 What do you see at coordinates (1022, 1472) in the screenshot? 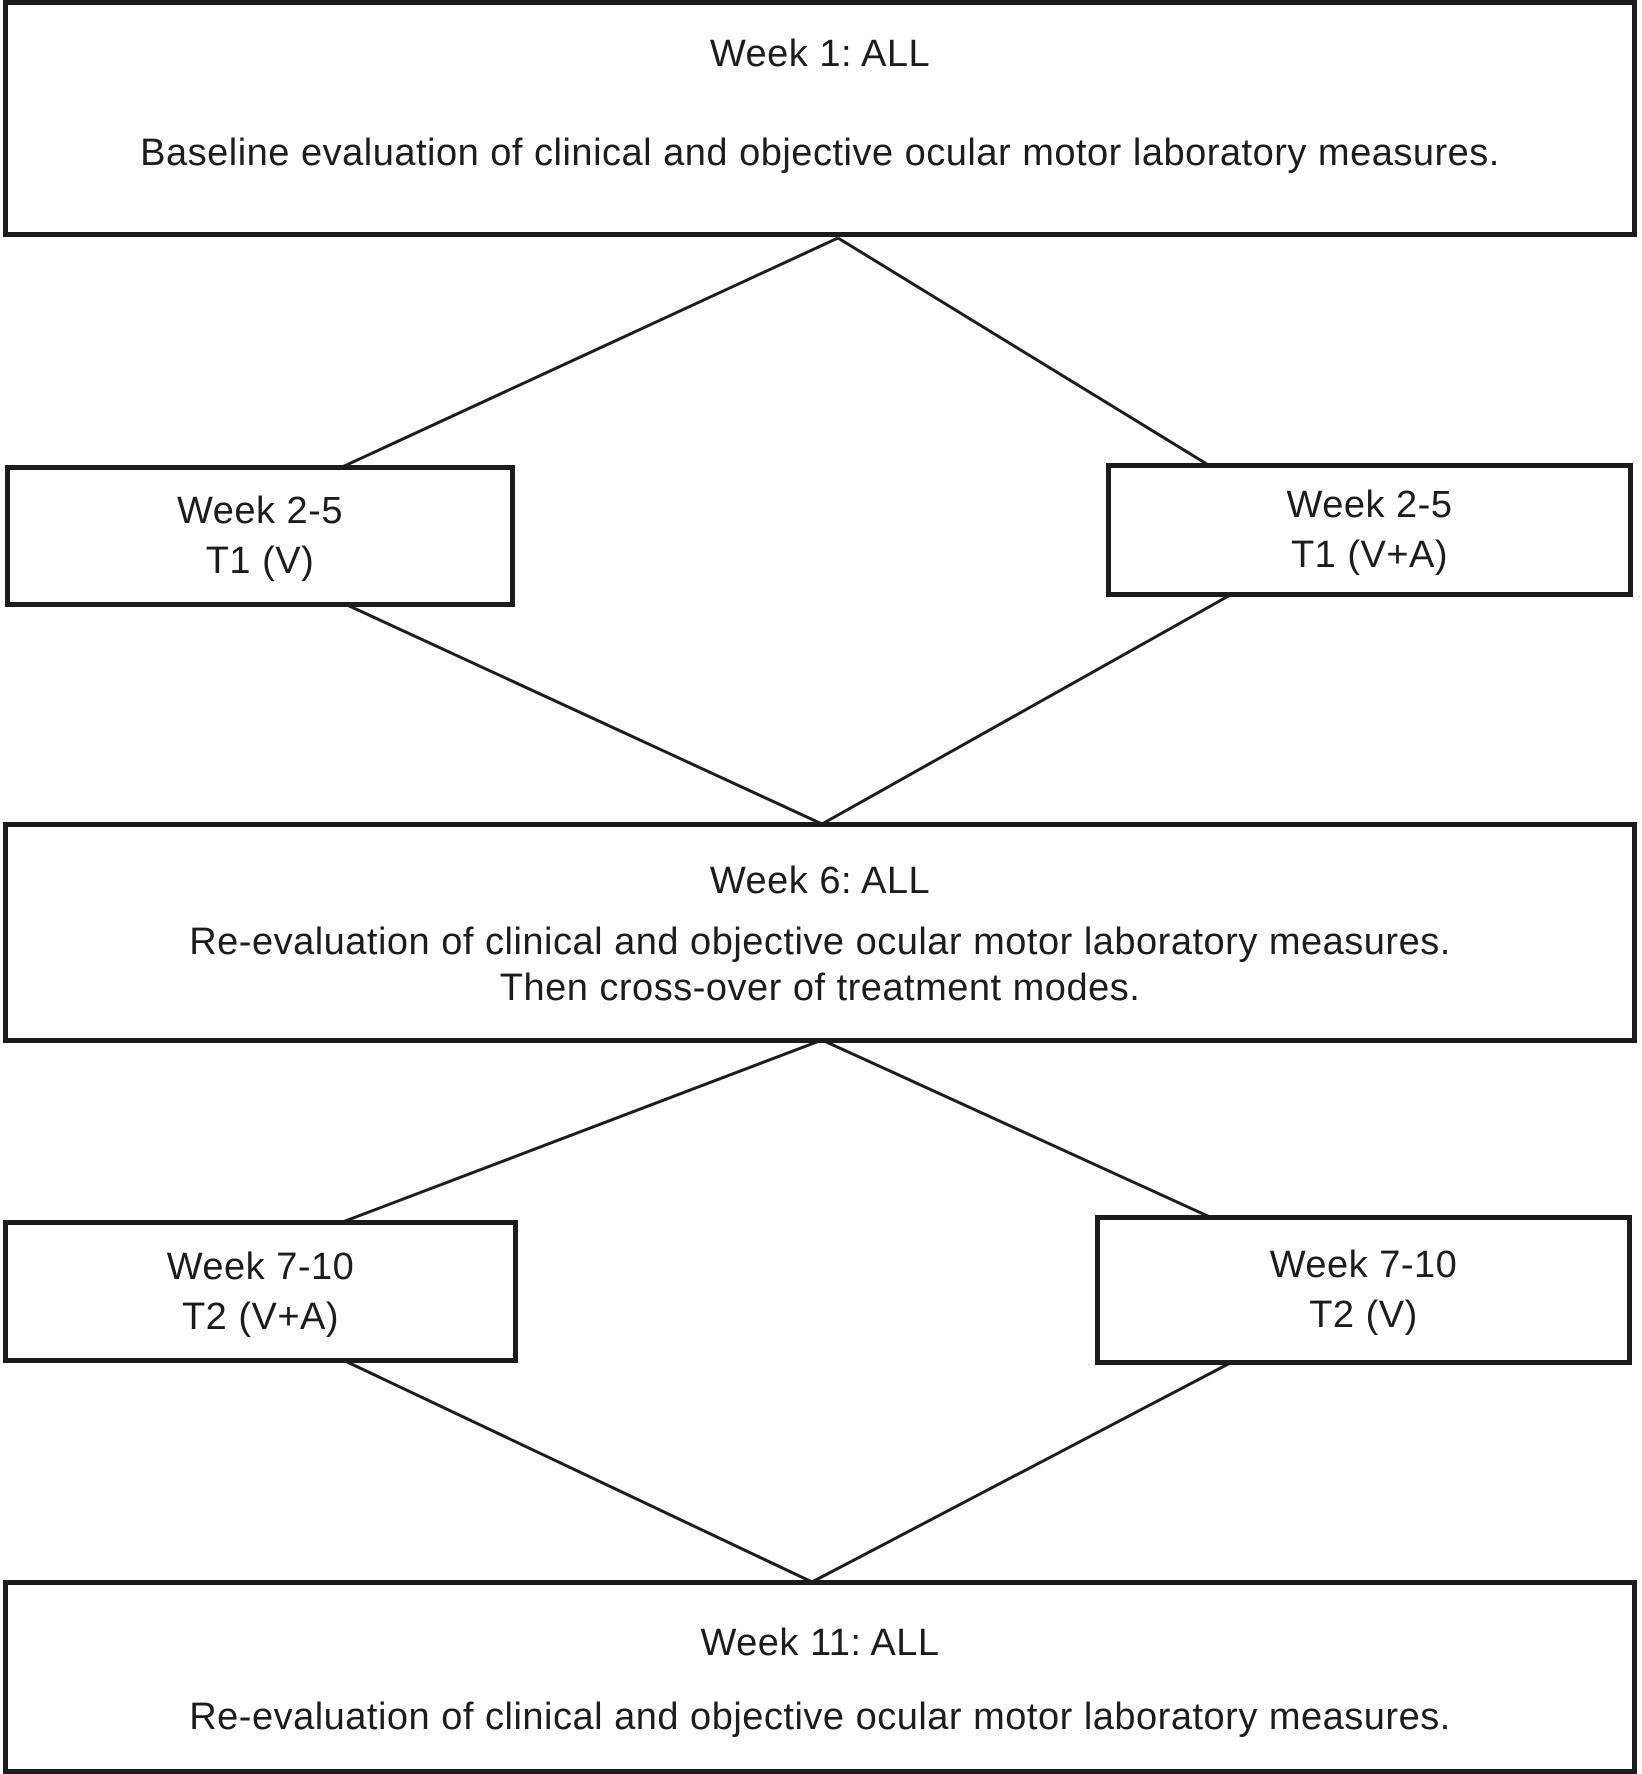
I see `connector-t2v-to-week11` at bounding box center [1022, 1472].